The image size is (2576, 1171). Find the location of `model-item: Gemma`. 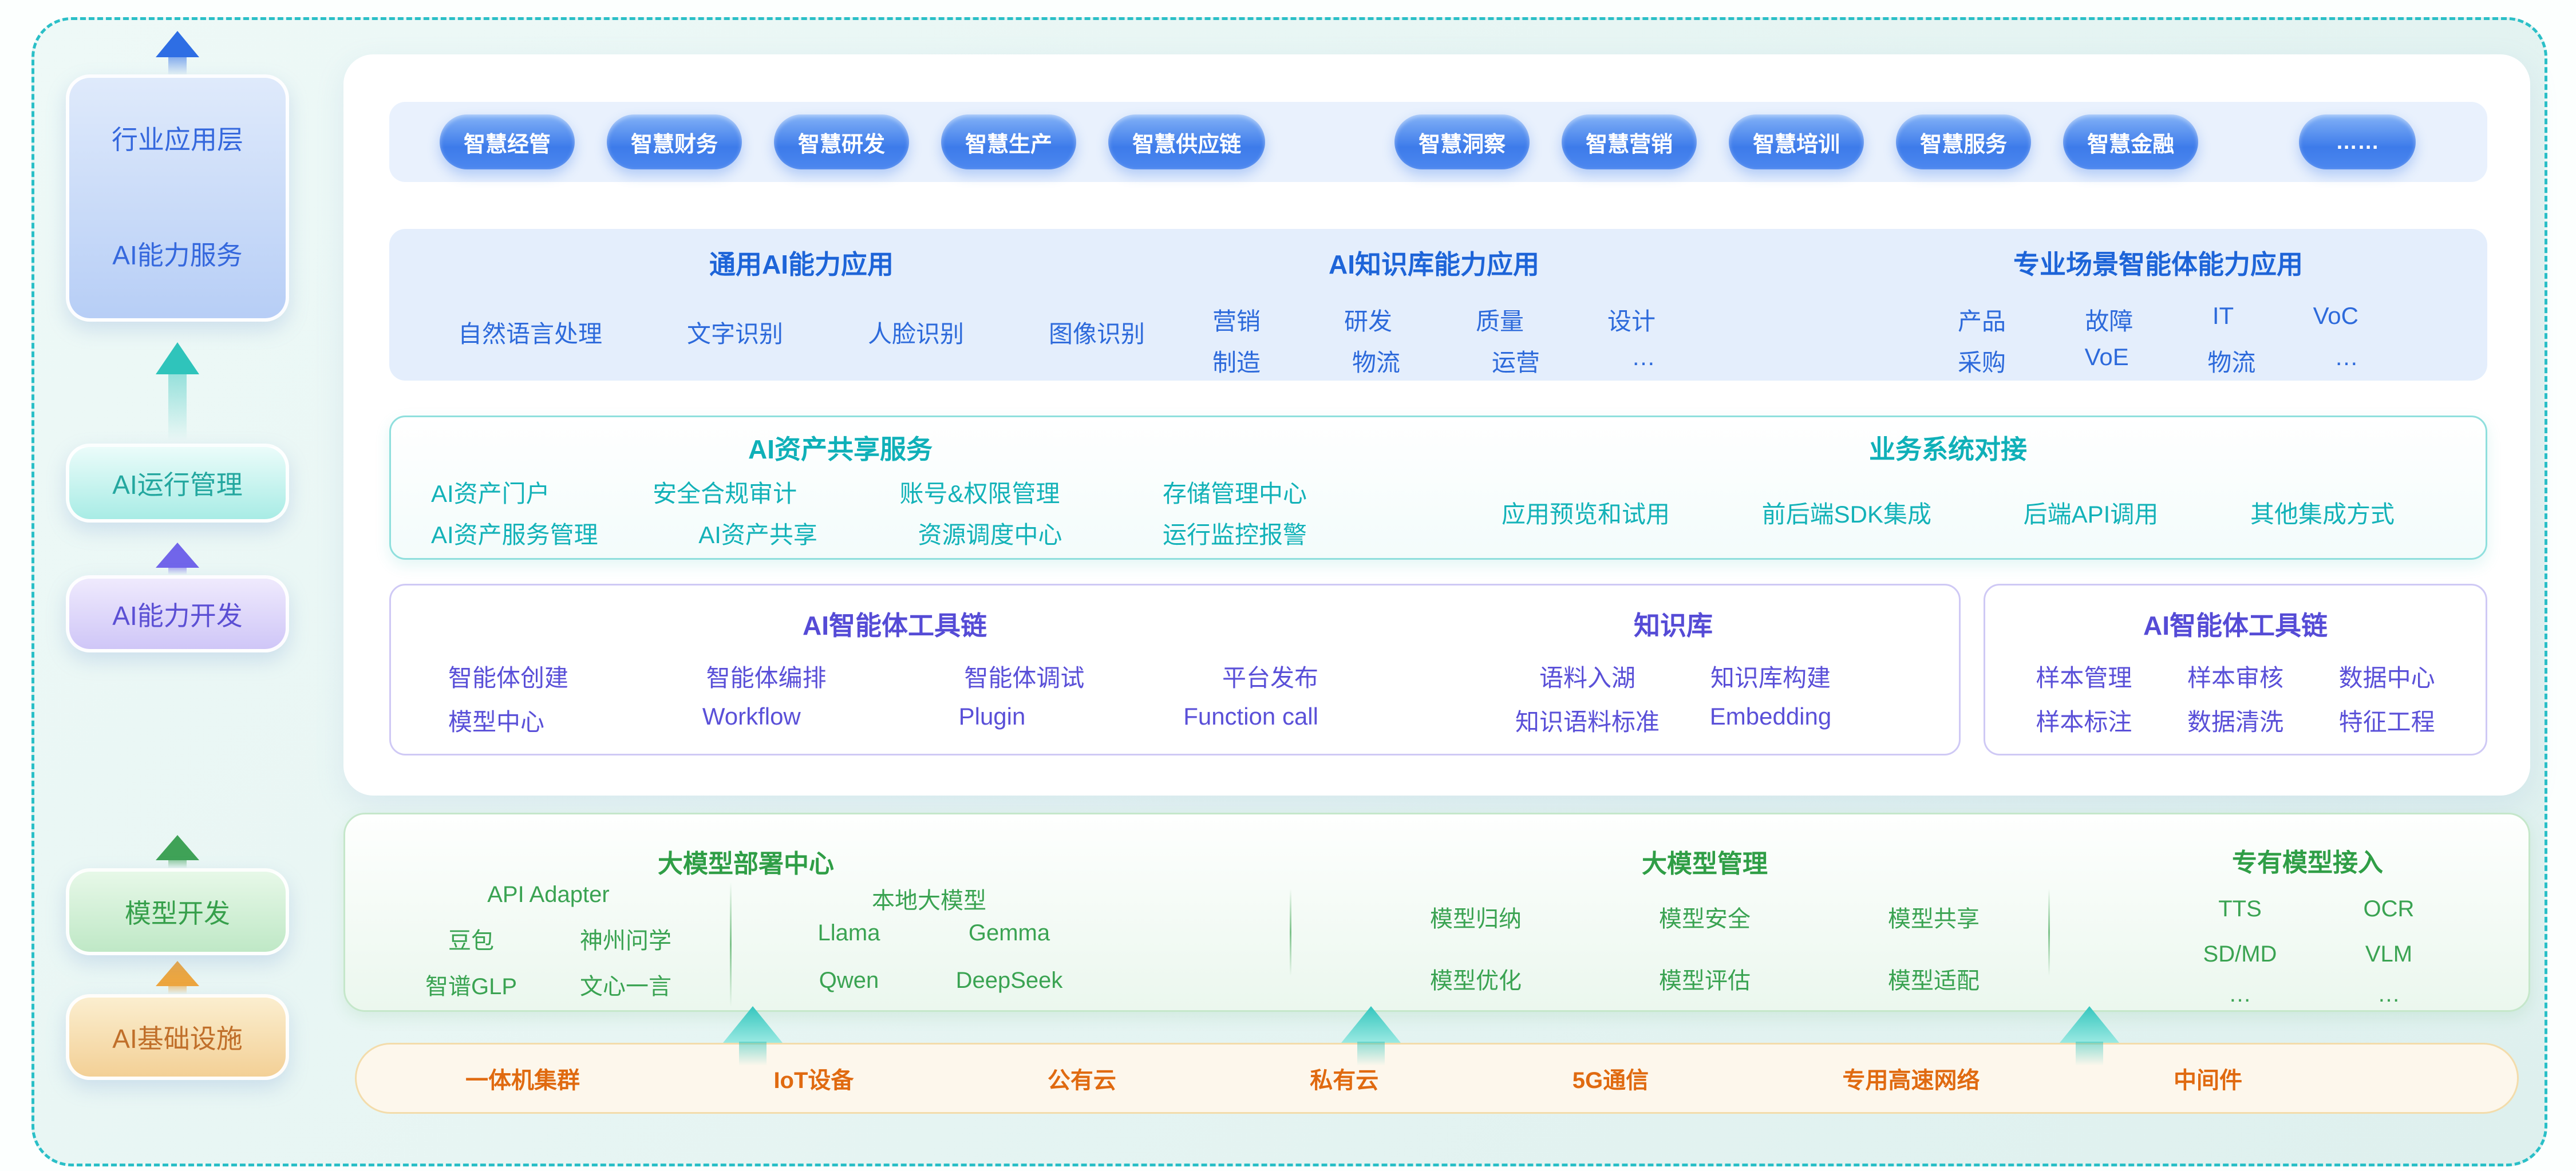

model-item: Gemma is located at coordinates (1009, 933).